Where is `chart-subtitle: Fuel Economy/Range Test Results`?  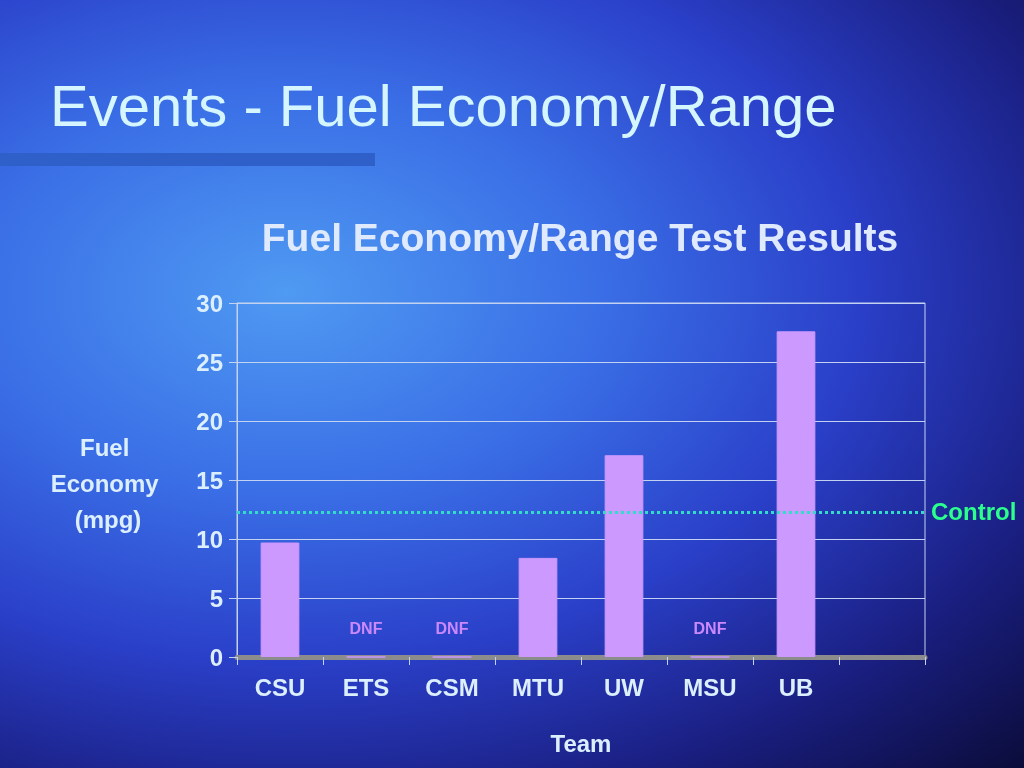 chart-subtitle: Fuel Economy/Range Test Results is located at coordinates (580, 237).